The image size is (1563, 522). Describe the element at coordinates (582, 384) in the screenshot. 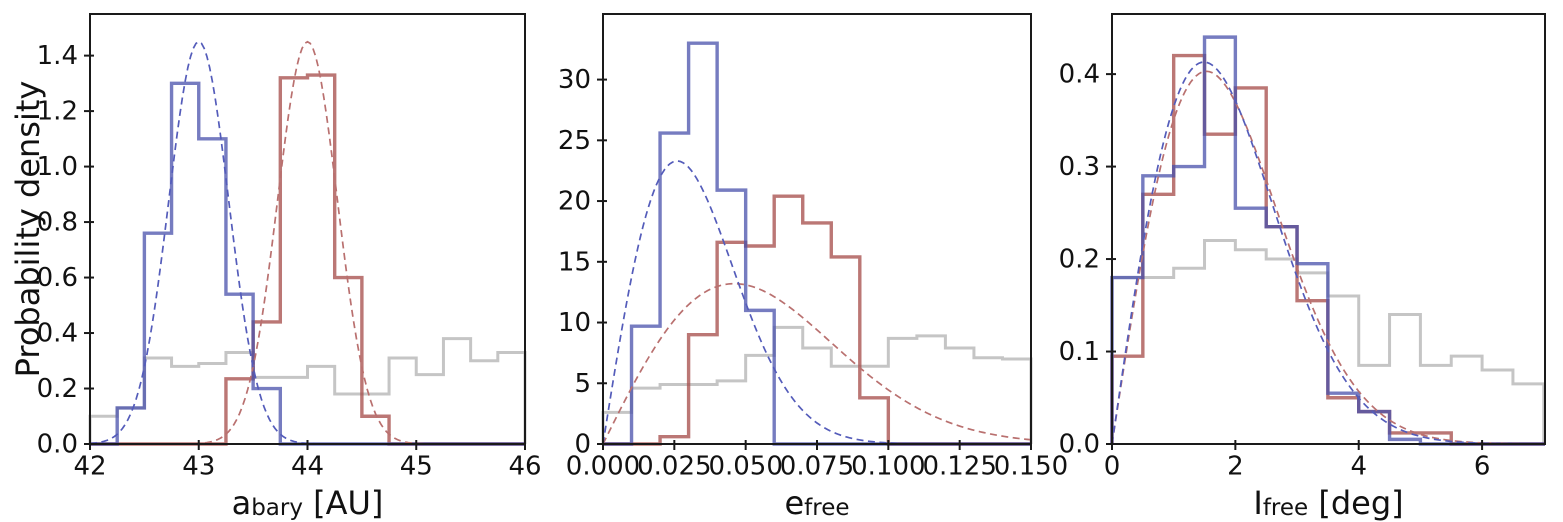

I see `y-tick-label: 5` at that location.